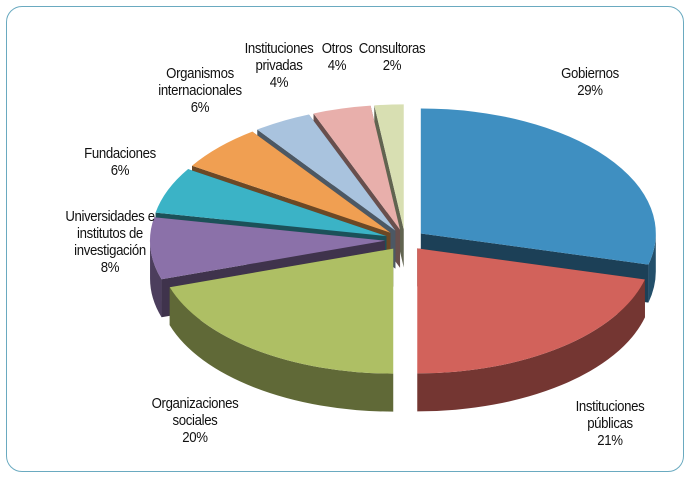 Image resolution: width=691 pixels, height=478 pixels. I want to click on slice-label: Organismos internacionales 6%, so click(200, 90).